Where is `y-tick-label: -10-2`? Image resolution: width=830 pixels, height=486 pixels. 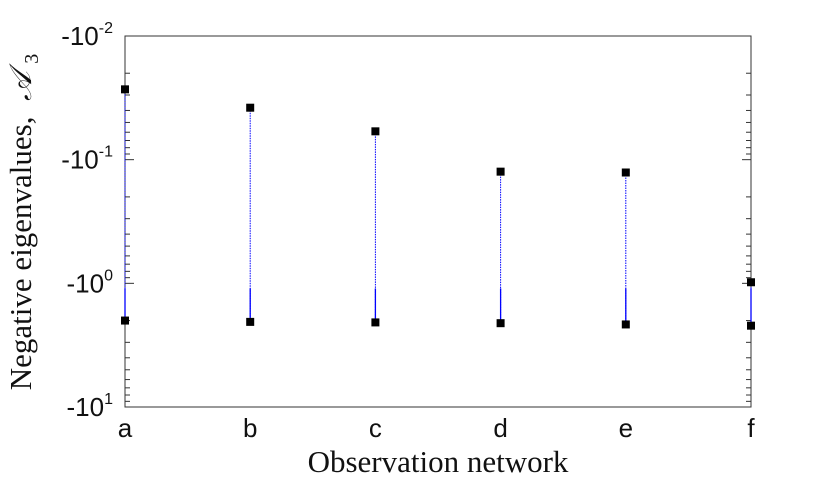 y-tick-label: -10-2 is located at coordinates (87, 35).